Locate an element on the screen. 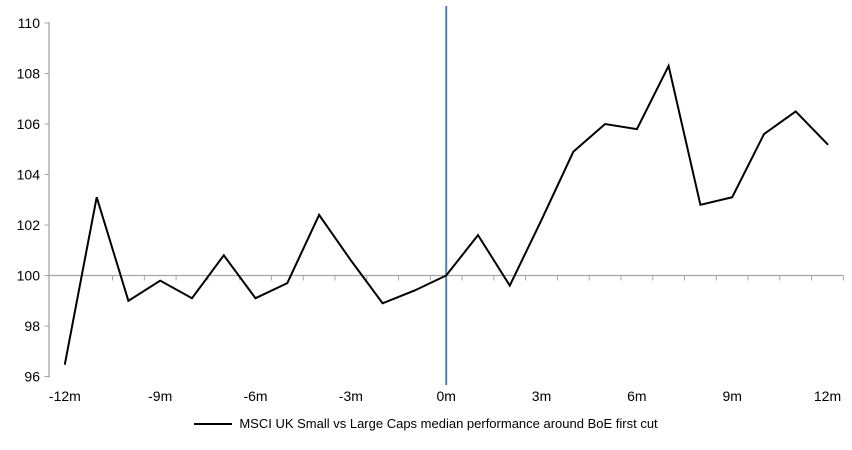 This screenshot has width=852, height=450. y-tick-label: 98 is located at coordinates (32, 326).